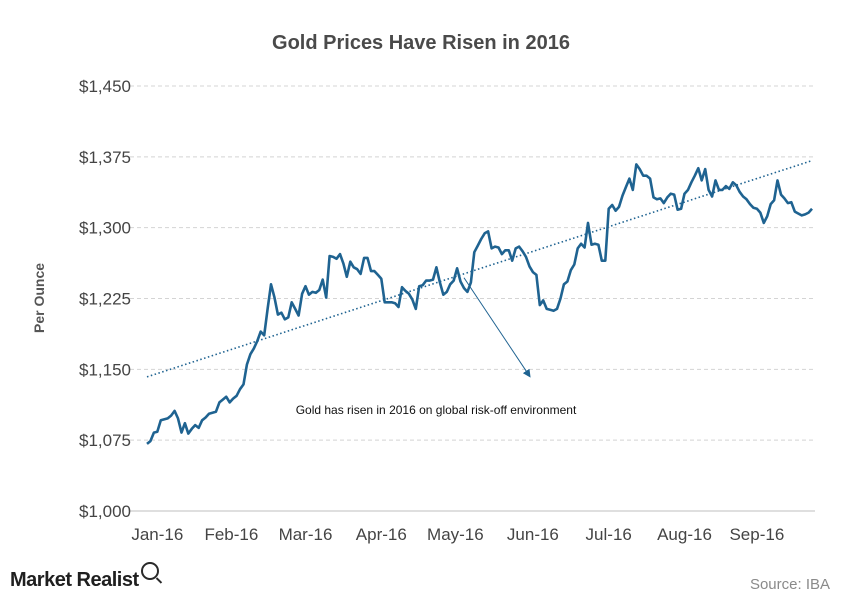 This screenshot has width=842, height=601. Describe the element at coordinates (497, 327) in the screenshot. I see `annotation-arrow` at that location.